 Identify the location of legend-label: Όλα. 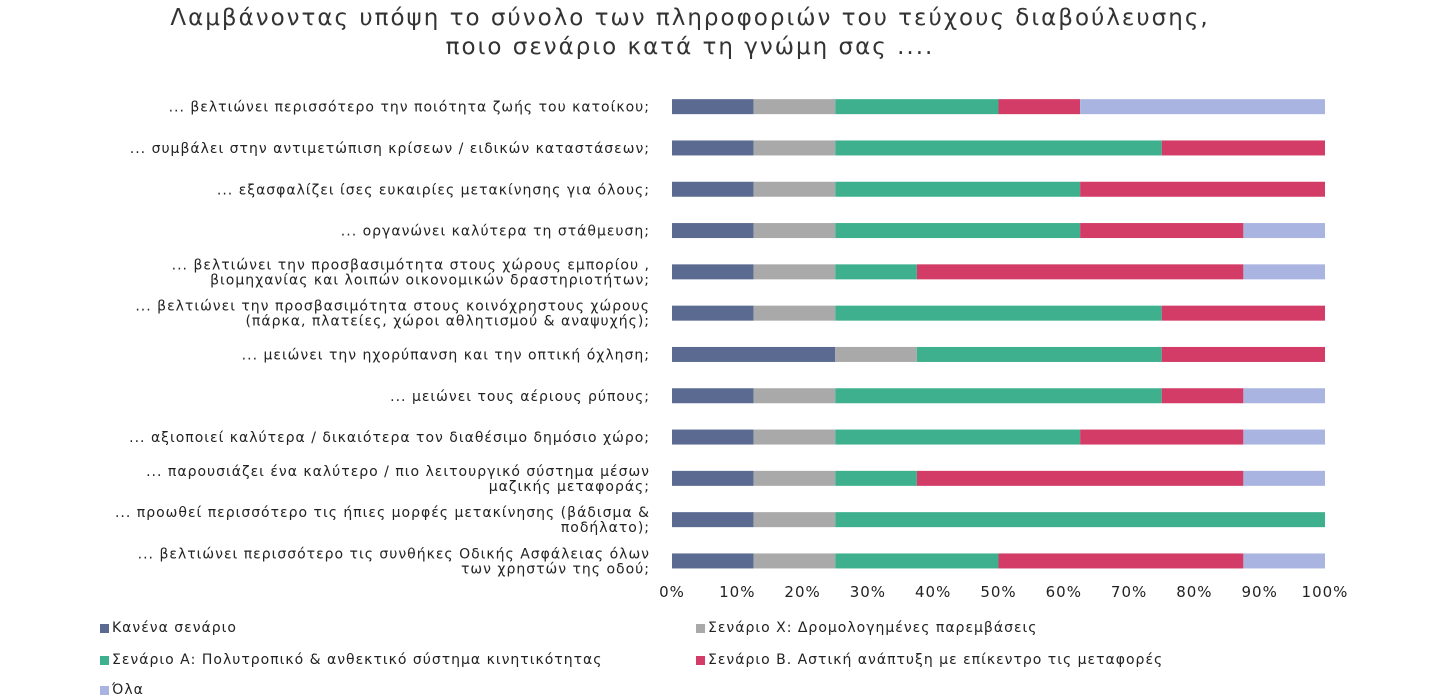
(128, 690).